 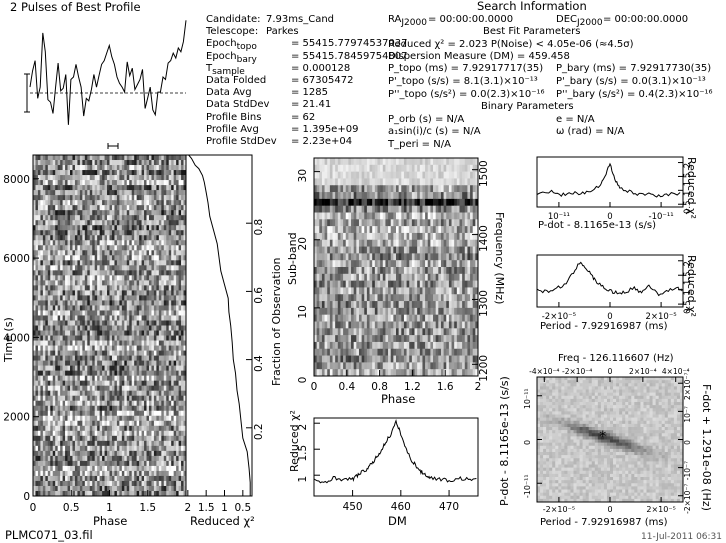 I want to click on profile-line, so click(x=108, y=72).